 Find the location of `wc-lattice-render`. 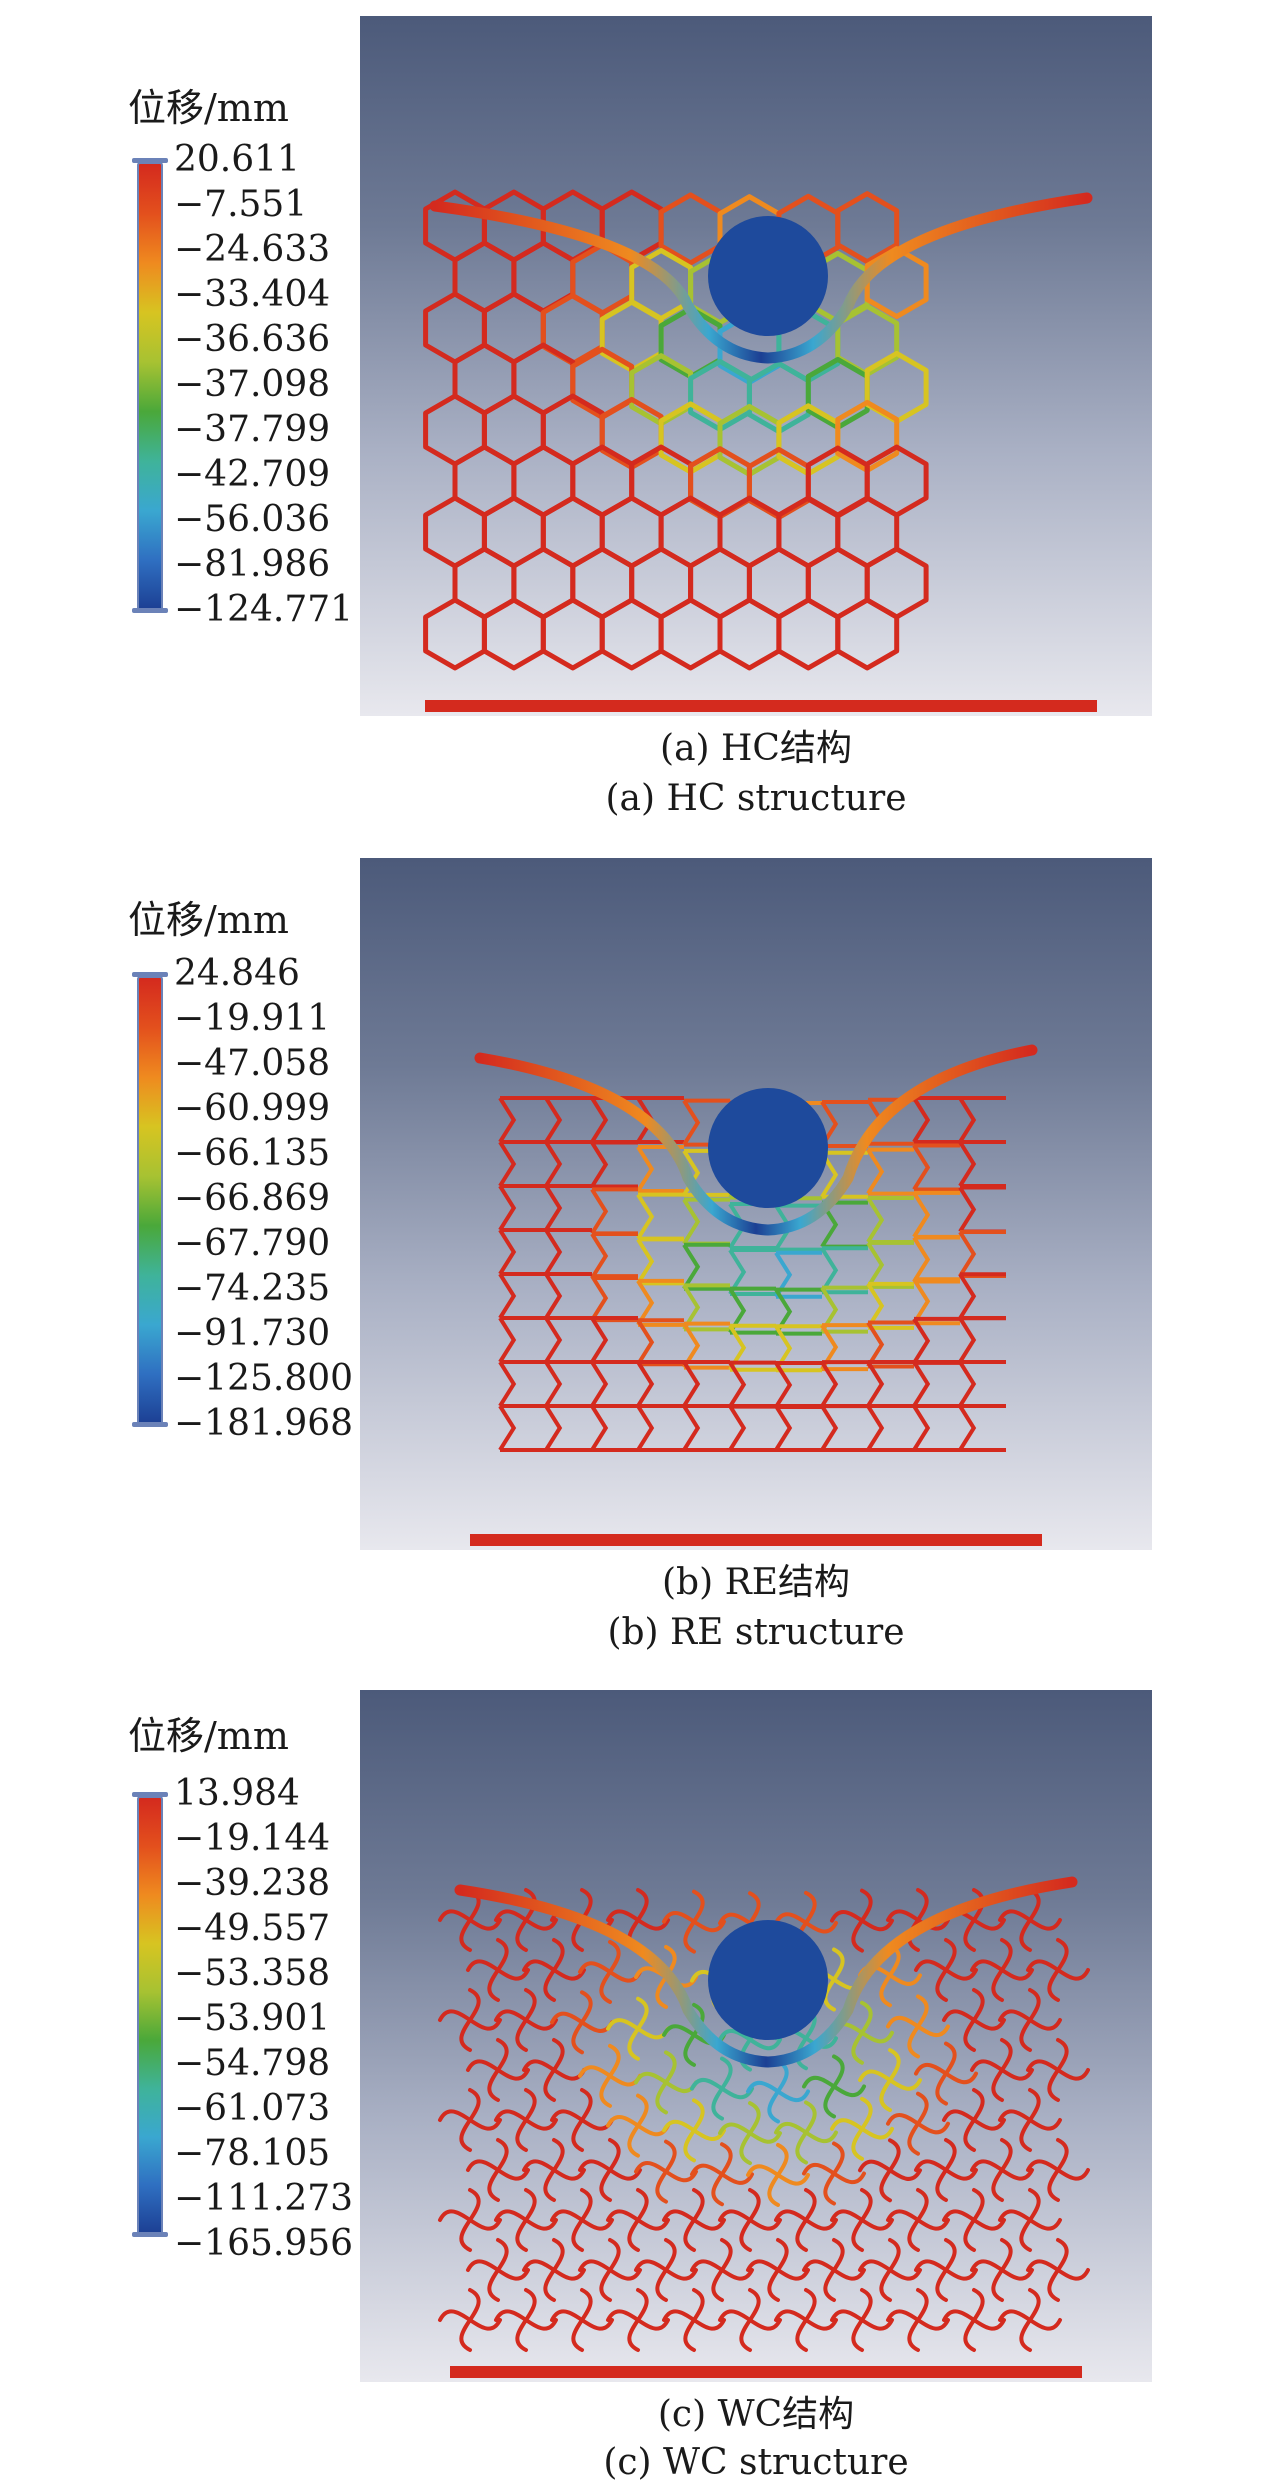

wc-lattice-render is located at coordinates (764, 2127).